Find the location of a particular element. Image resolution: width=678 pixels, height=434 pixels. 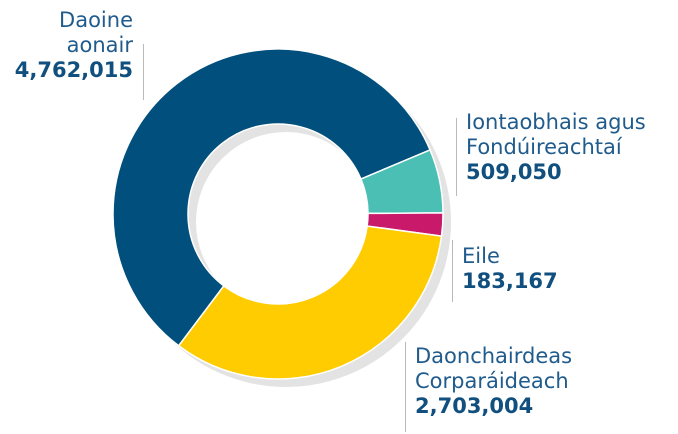

segment-label: Daoine aonair 4,762,015 is located at coordinates (70, 45).